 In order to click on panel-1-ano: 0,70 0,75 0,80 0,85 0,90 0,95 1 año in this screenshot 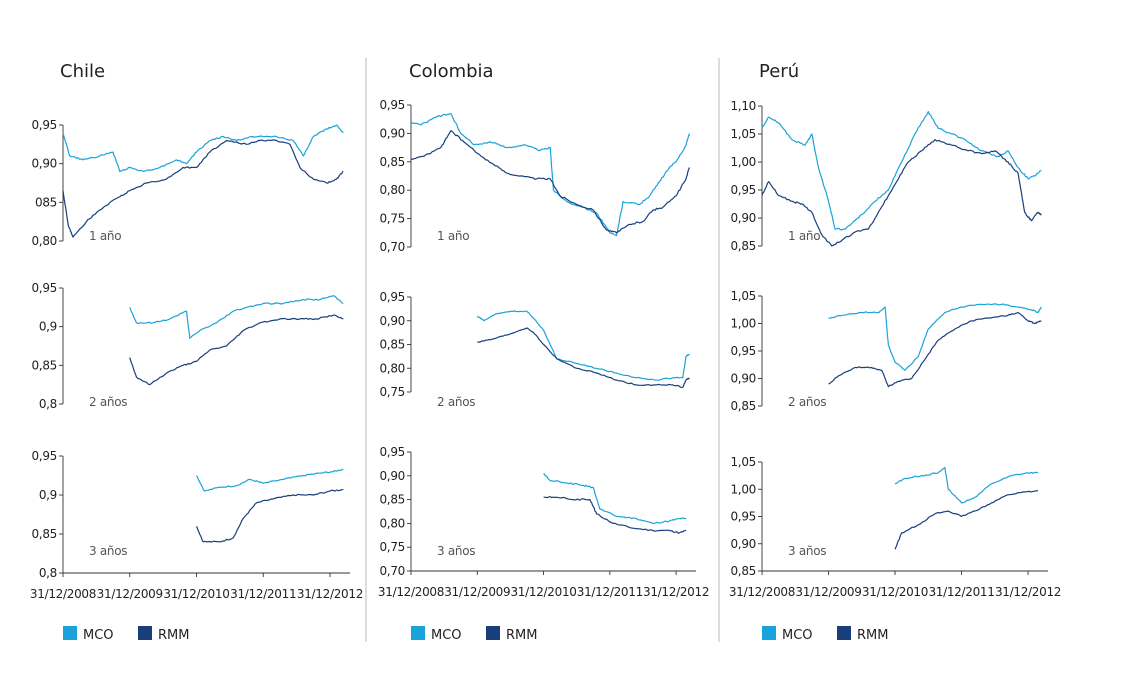, I will do `click(534, 176)`.